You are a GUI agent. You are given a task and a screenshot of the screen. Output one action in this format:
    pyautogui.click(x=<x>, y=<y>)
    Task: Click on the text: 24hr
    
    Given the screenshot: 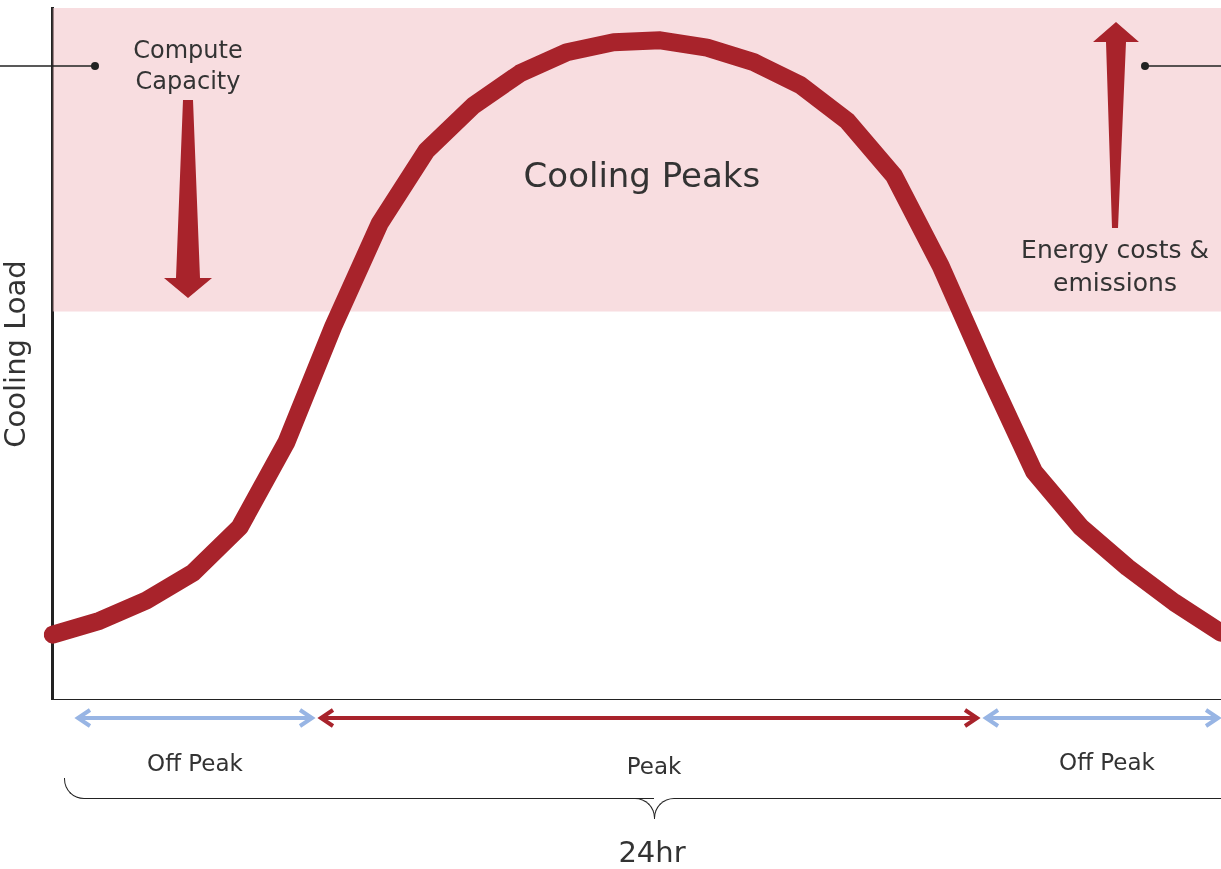 What is the action you would take?
    pyautogui.click(x=652, y=851)
    